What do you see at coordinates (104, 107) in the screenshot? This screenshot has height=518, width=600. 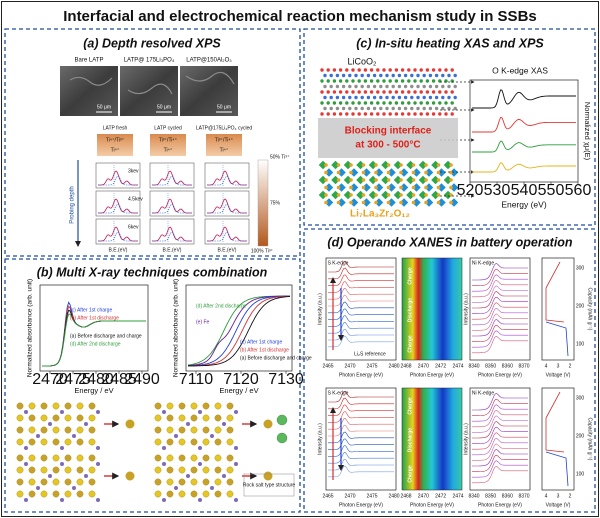 I see `scale-bar-label: 50 μm` at bounding box center [104, 107].